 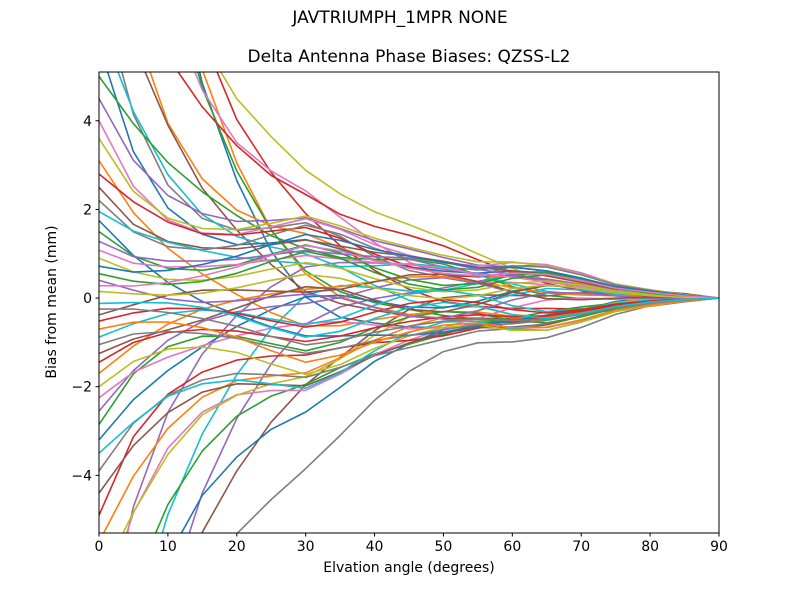 What do you see at coordinates (650, 547) in the screenshot?
I see `x-tick-label: 80` at bounding box center [650, 547].